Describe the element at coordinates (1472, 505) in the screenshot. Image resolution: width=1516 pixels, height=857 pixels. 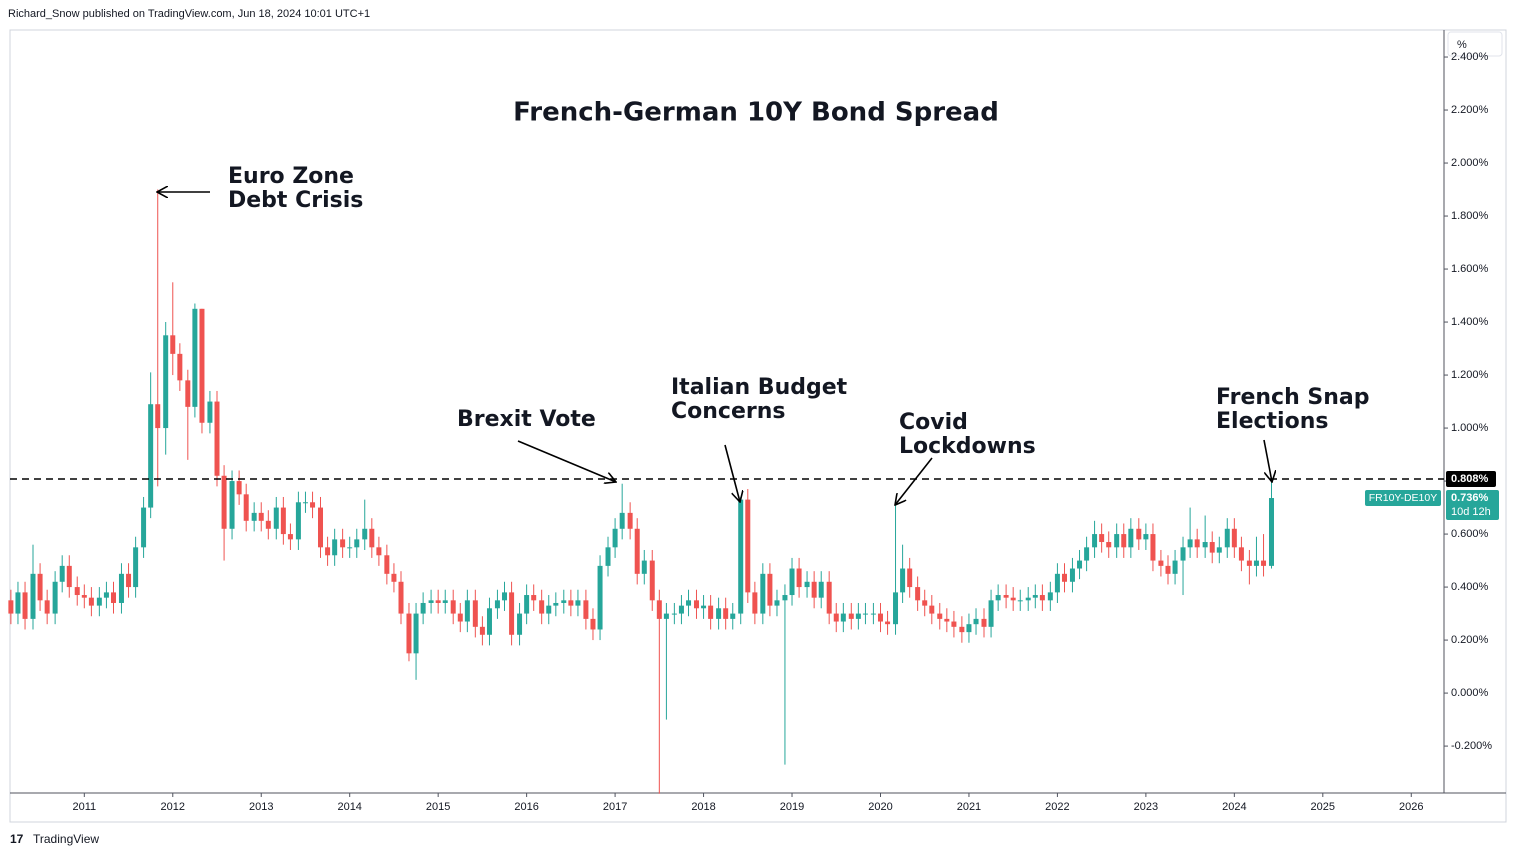
I see `last-price-box` at that location.